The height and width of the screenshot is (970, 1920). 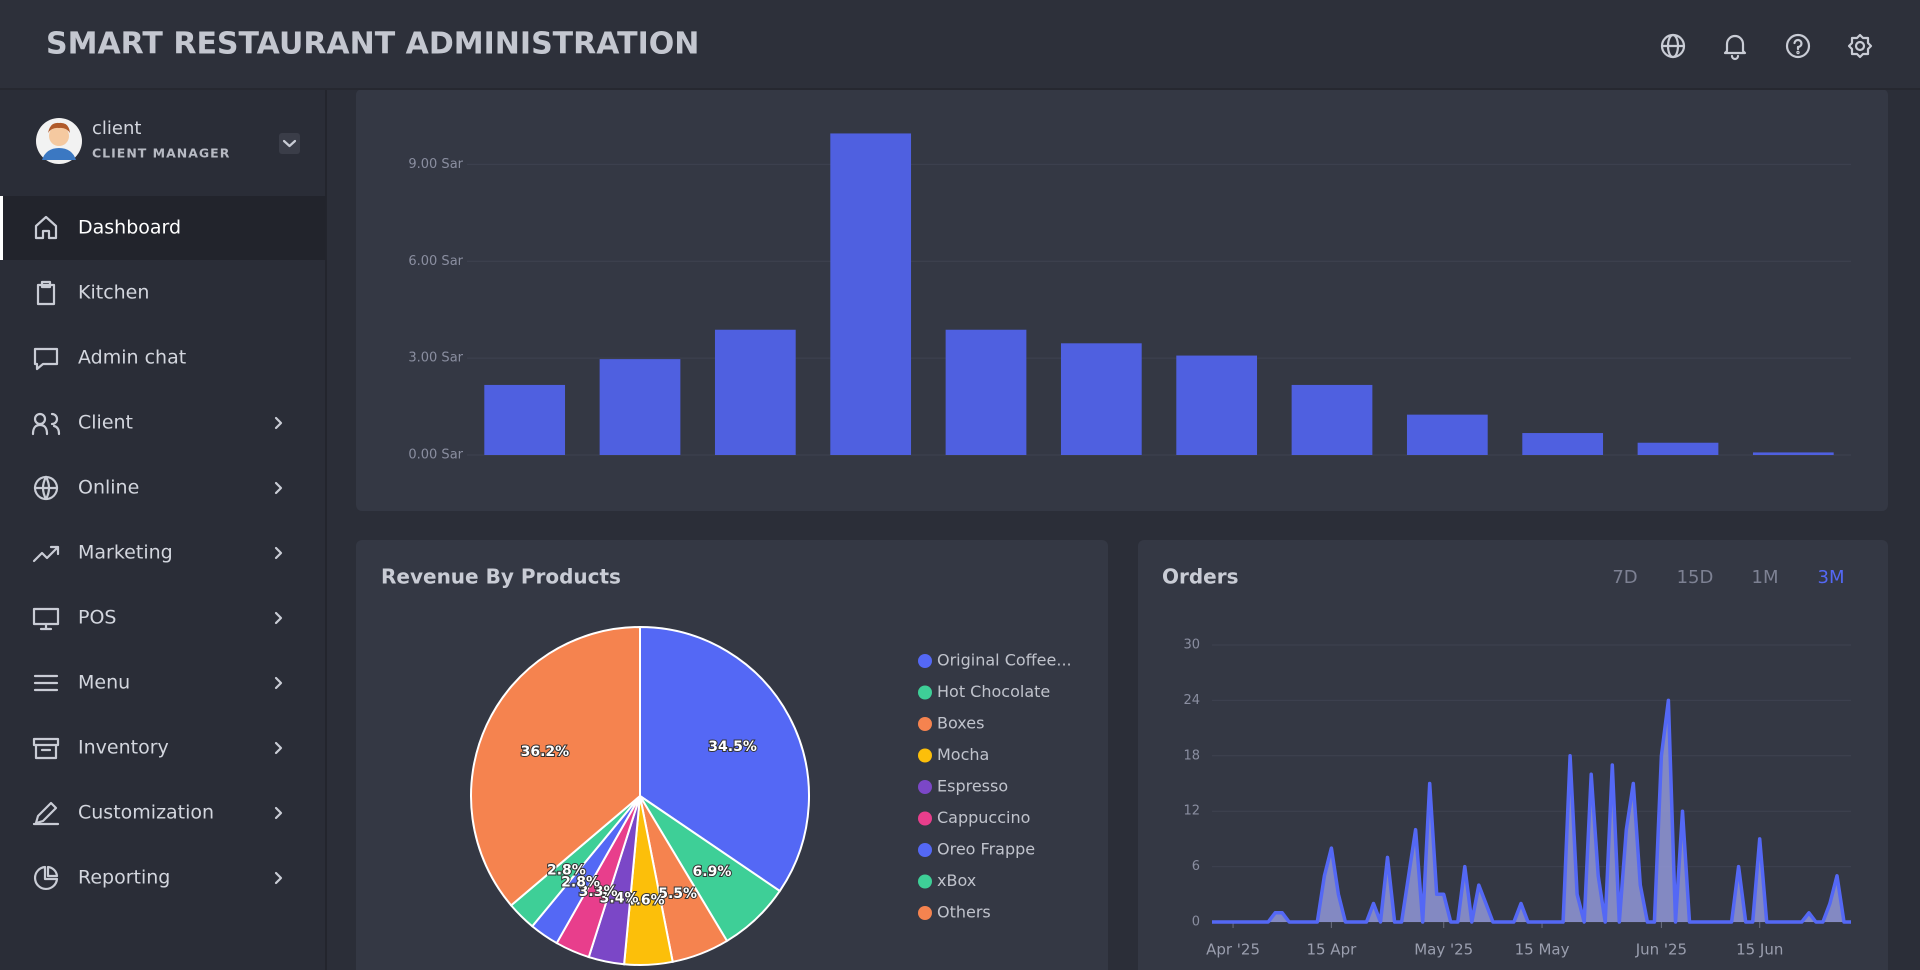 I want to click on nav-item: Reporting, so click(x=158, y=878).